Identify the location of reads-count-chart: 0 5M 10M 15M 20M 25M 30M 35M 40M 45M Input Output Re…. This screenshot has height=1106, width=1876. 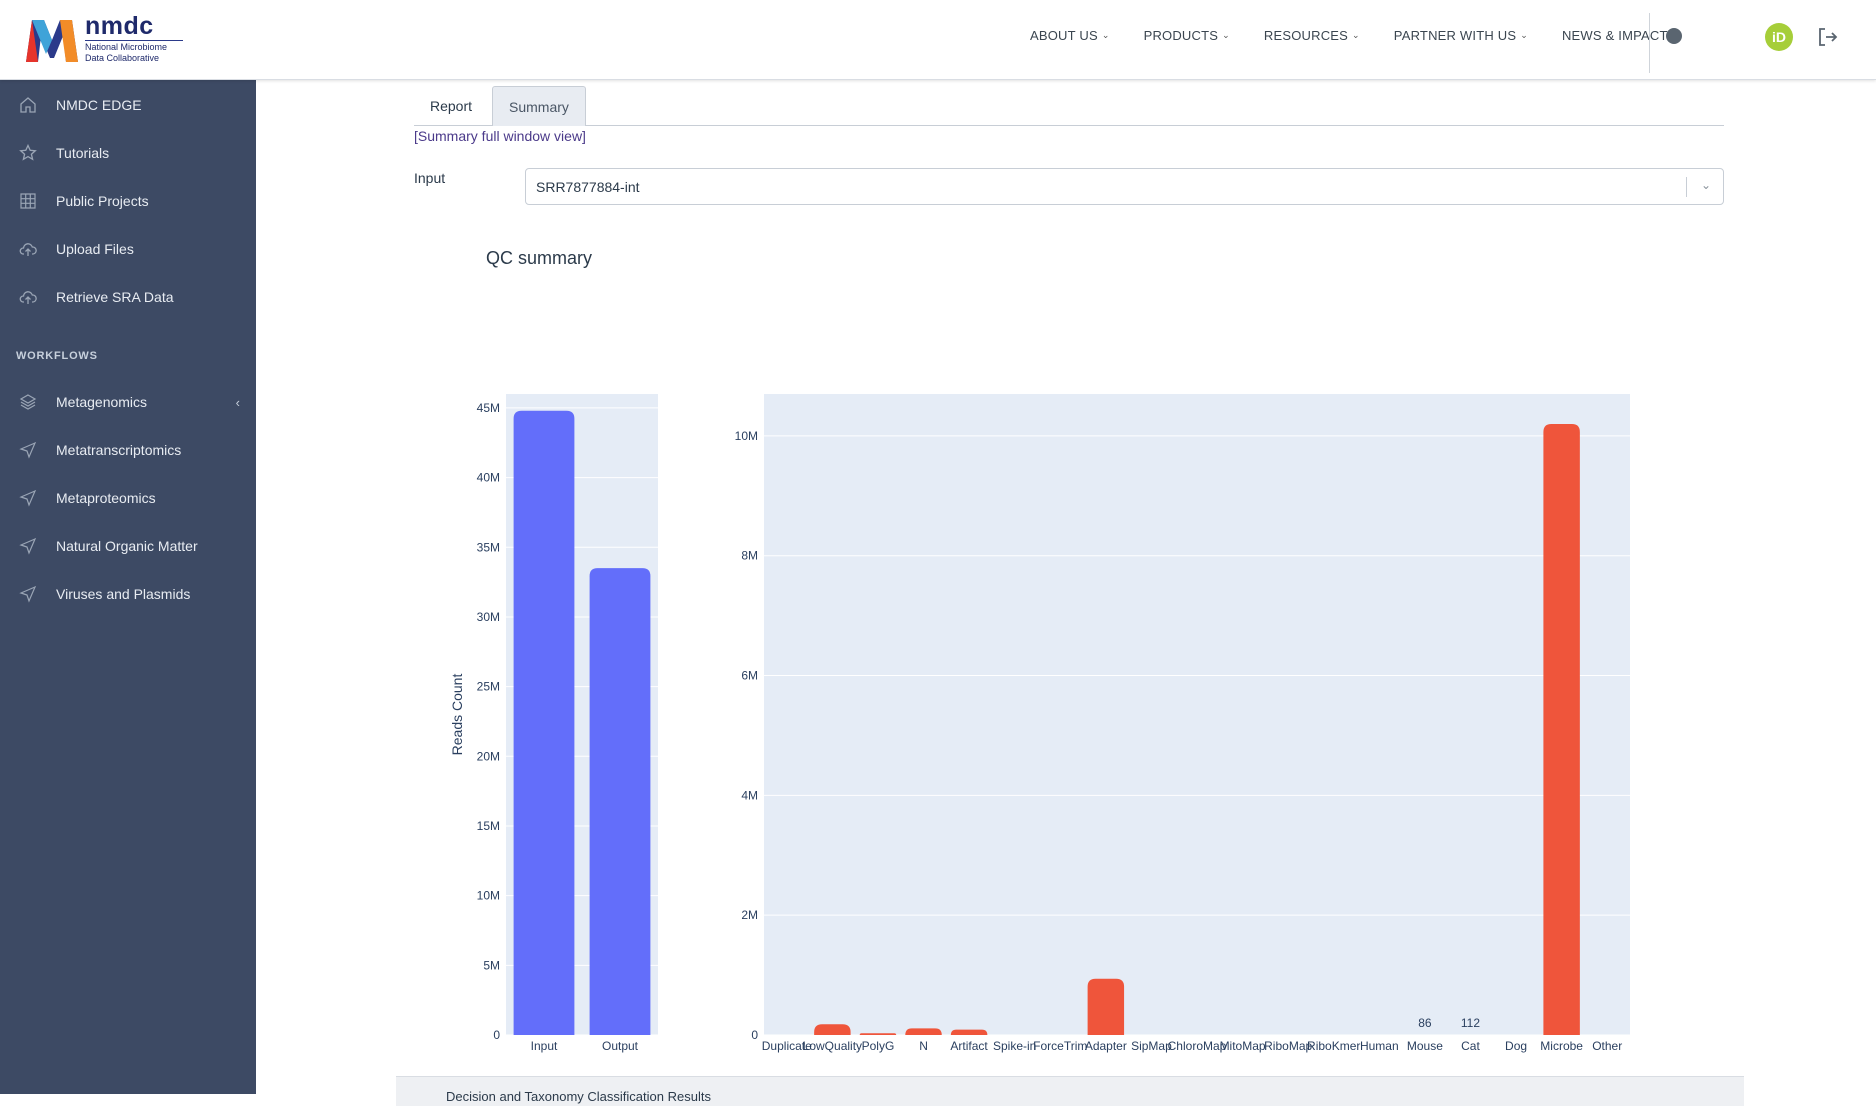
(553, 723).